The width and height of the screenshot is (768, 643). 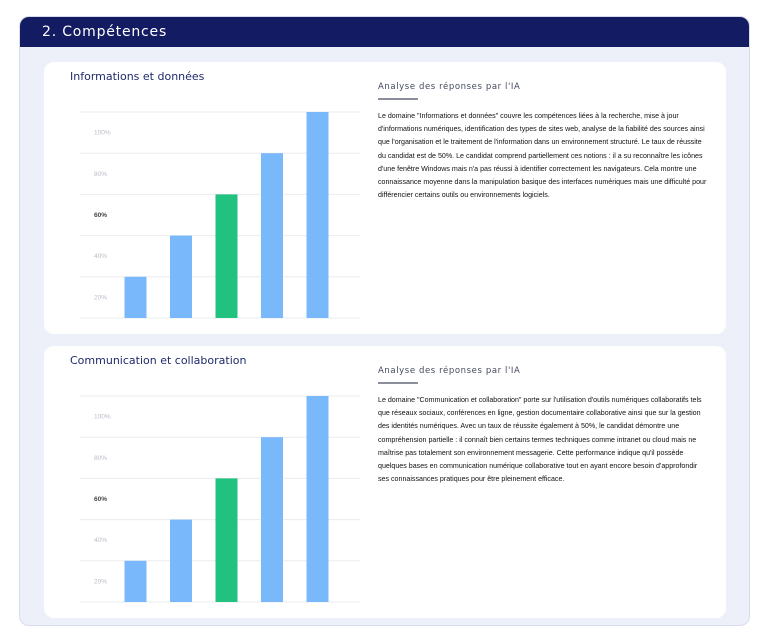 I want to click on card-title: Informations et données, so click(x=137, y=76).